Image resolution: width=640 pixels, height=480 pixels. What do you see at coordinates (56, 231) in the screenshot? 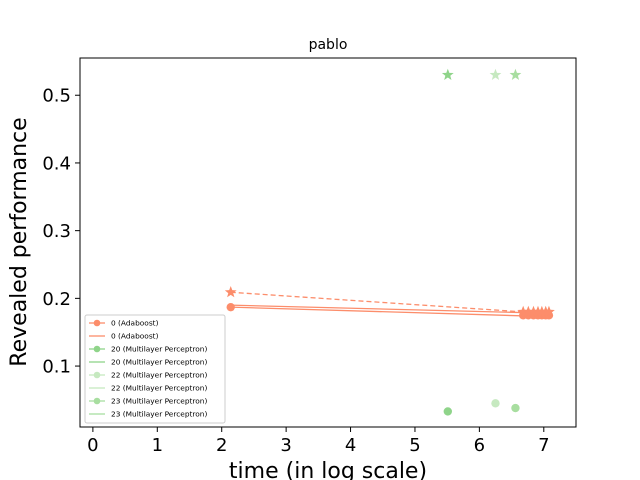
I see `y-tick-label: 0.3` at bounding box center [56, 231].